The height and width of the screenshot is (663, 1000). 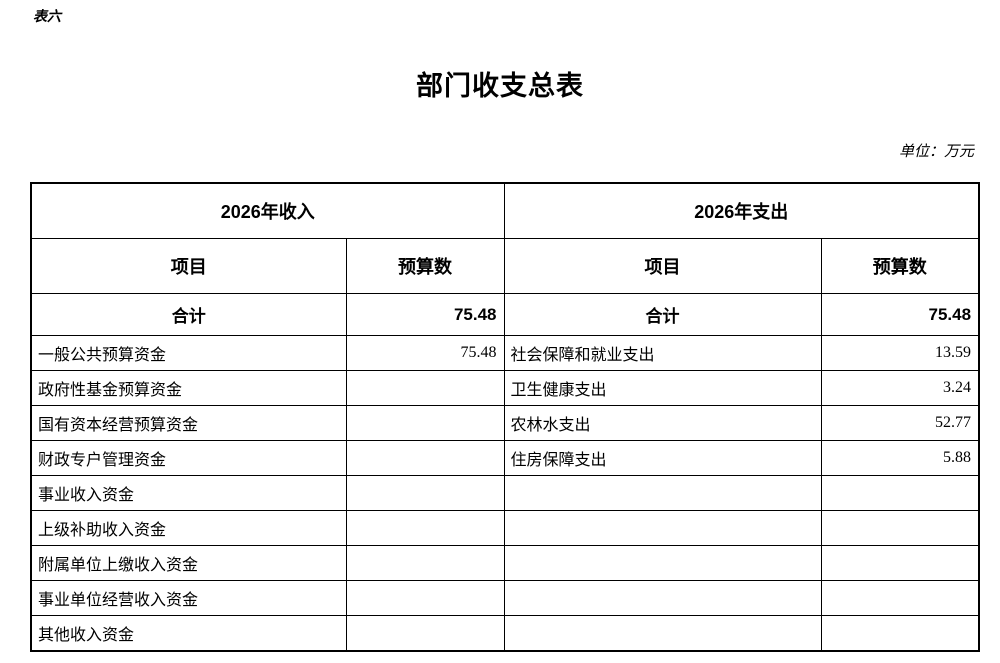 What do you see at coordinates (188, 528) in the screenshot?
I see `income-item: 上级补助收入资金` at bounding box center [188, 528].